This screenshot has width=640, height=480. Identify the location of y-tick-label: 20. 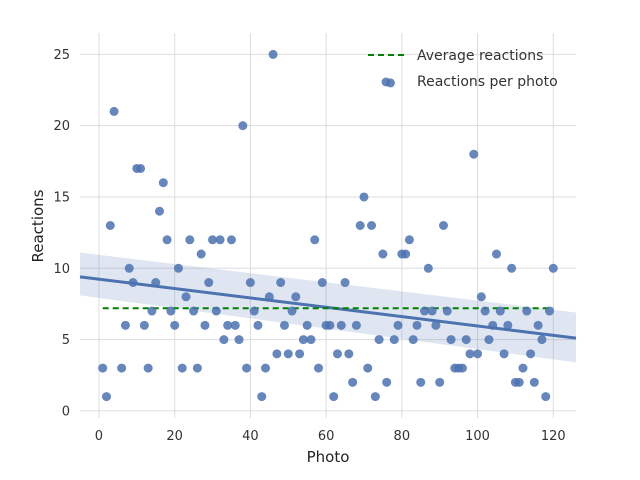
(61, 126).